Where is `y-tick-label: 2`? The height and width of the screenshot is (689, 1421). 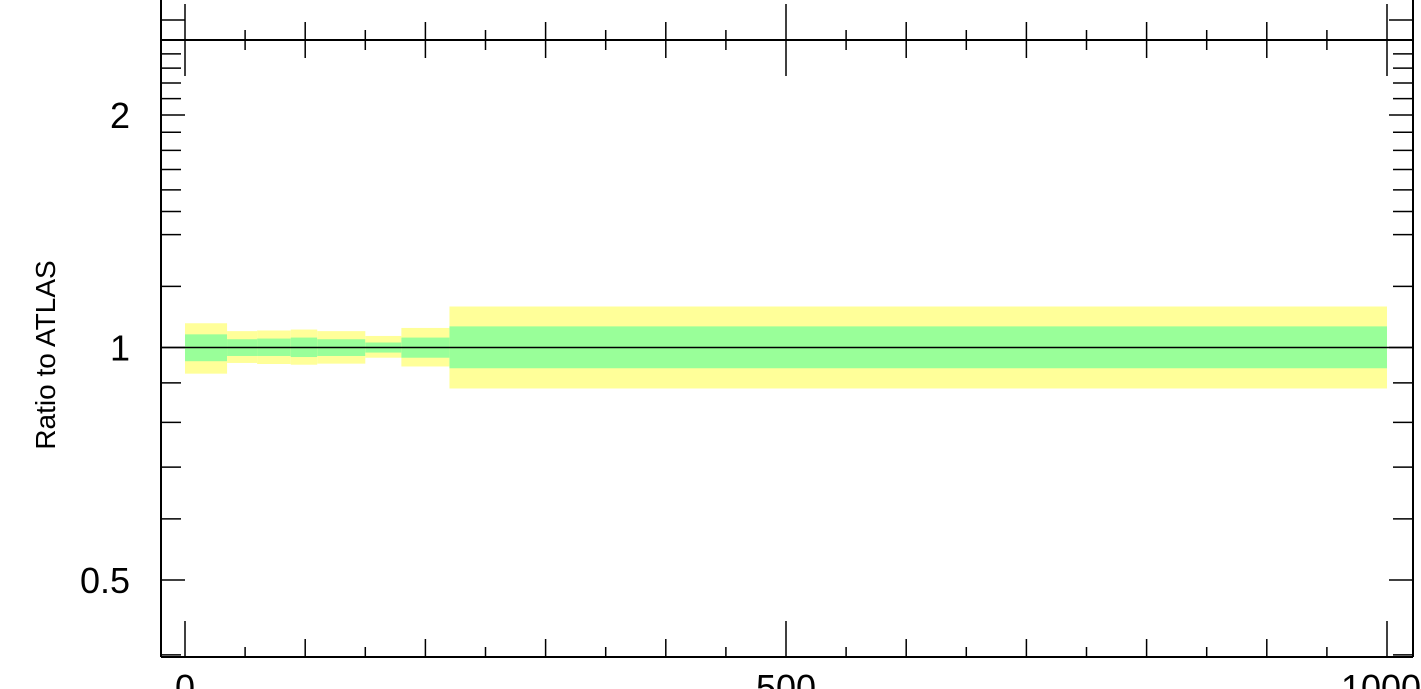
y-tick-label: 2 is located at coordinates (120, 115).